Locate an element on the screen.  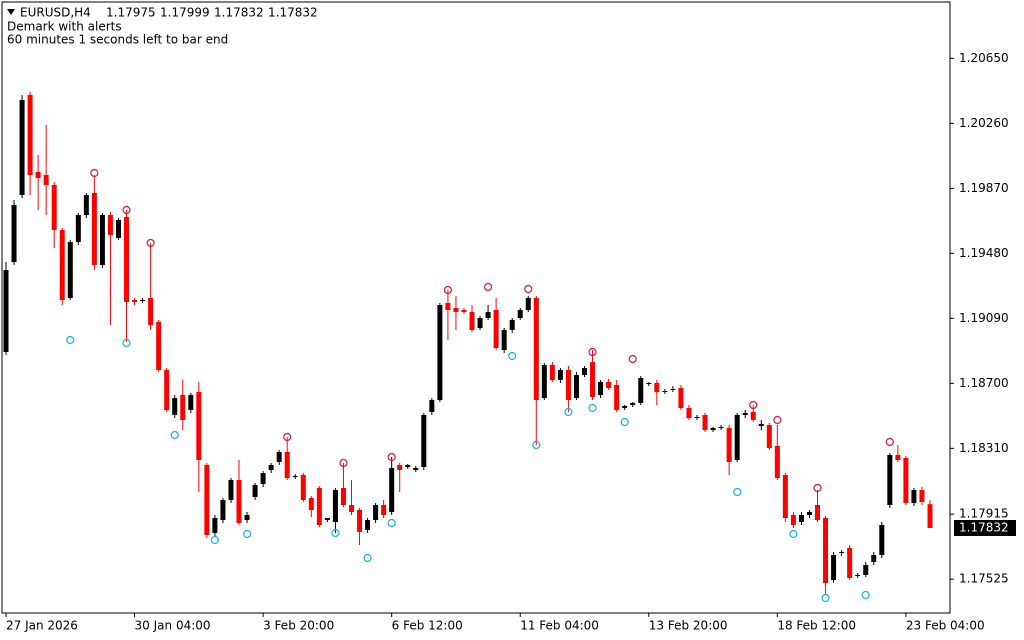
x-tick-label: 30 Jan 04:00 is located at coordinates (173, 626).